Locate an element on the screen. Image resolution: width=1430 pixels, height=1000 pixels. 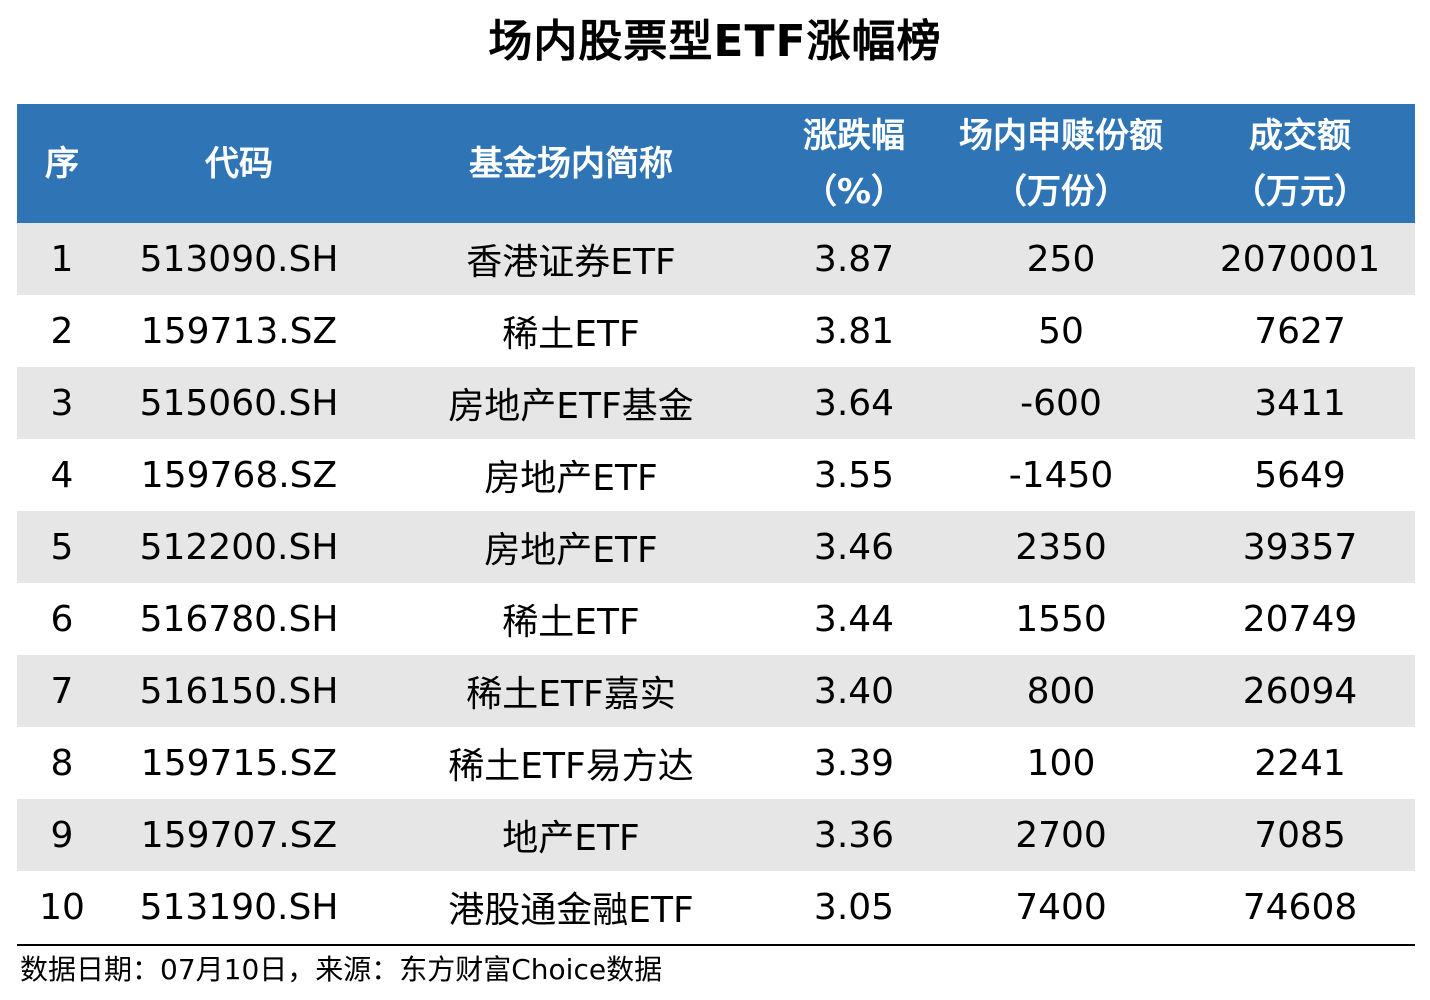
cell-code: 159768.SZ is located at coordinates (239, 475).